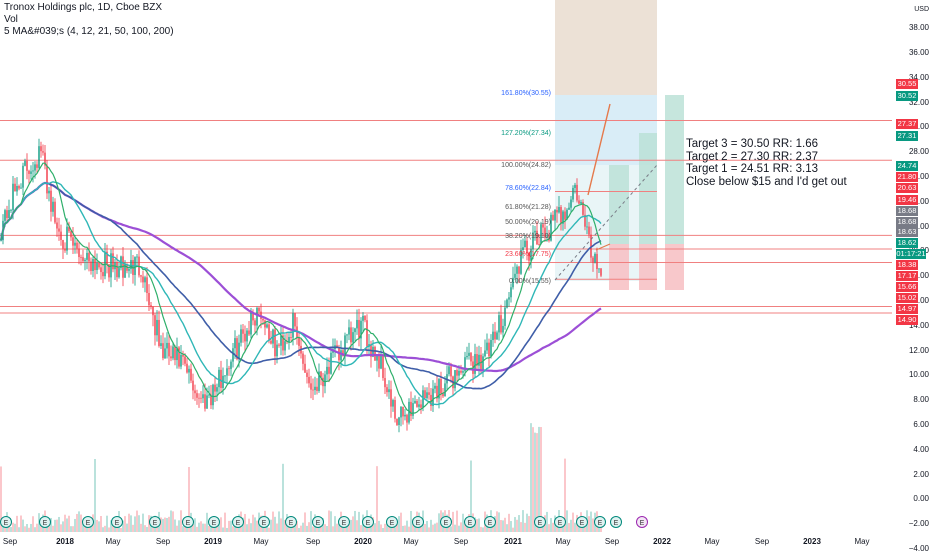  Describe the element at coordinates (918, 152) in the screenshot. I see `price-tick: 28.00` at that location.